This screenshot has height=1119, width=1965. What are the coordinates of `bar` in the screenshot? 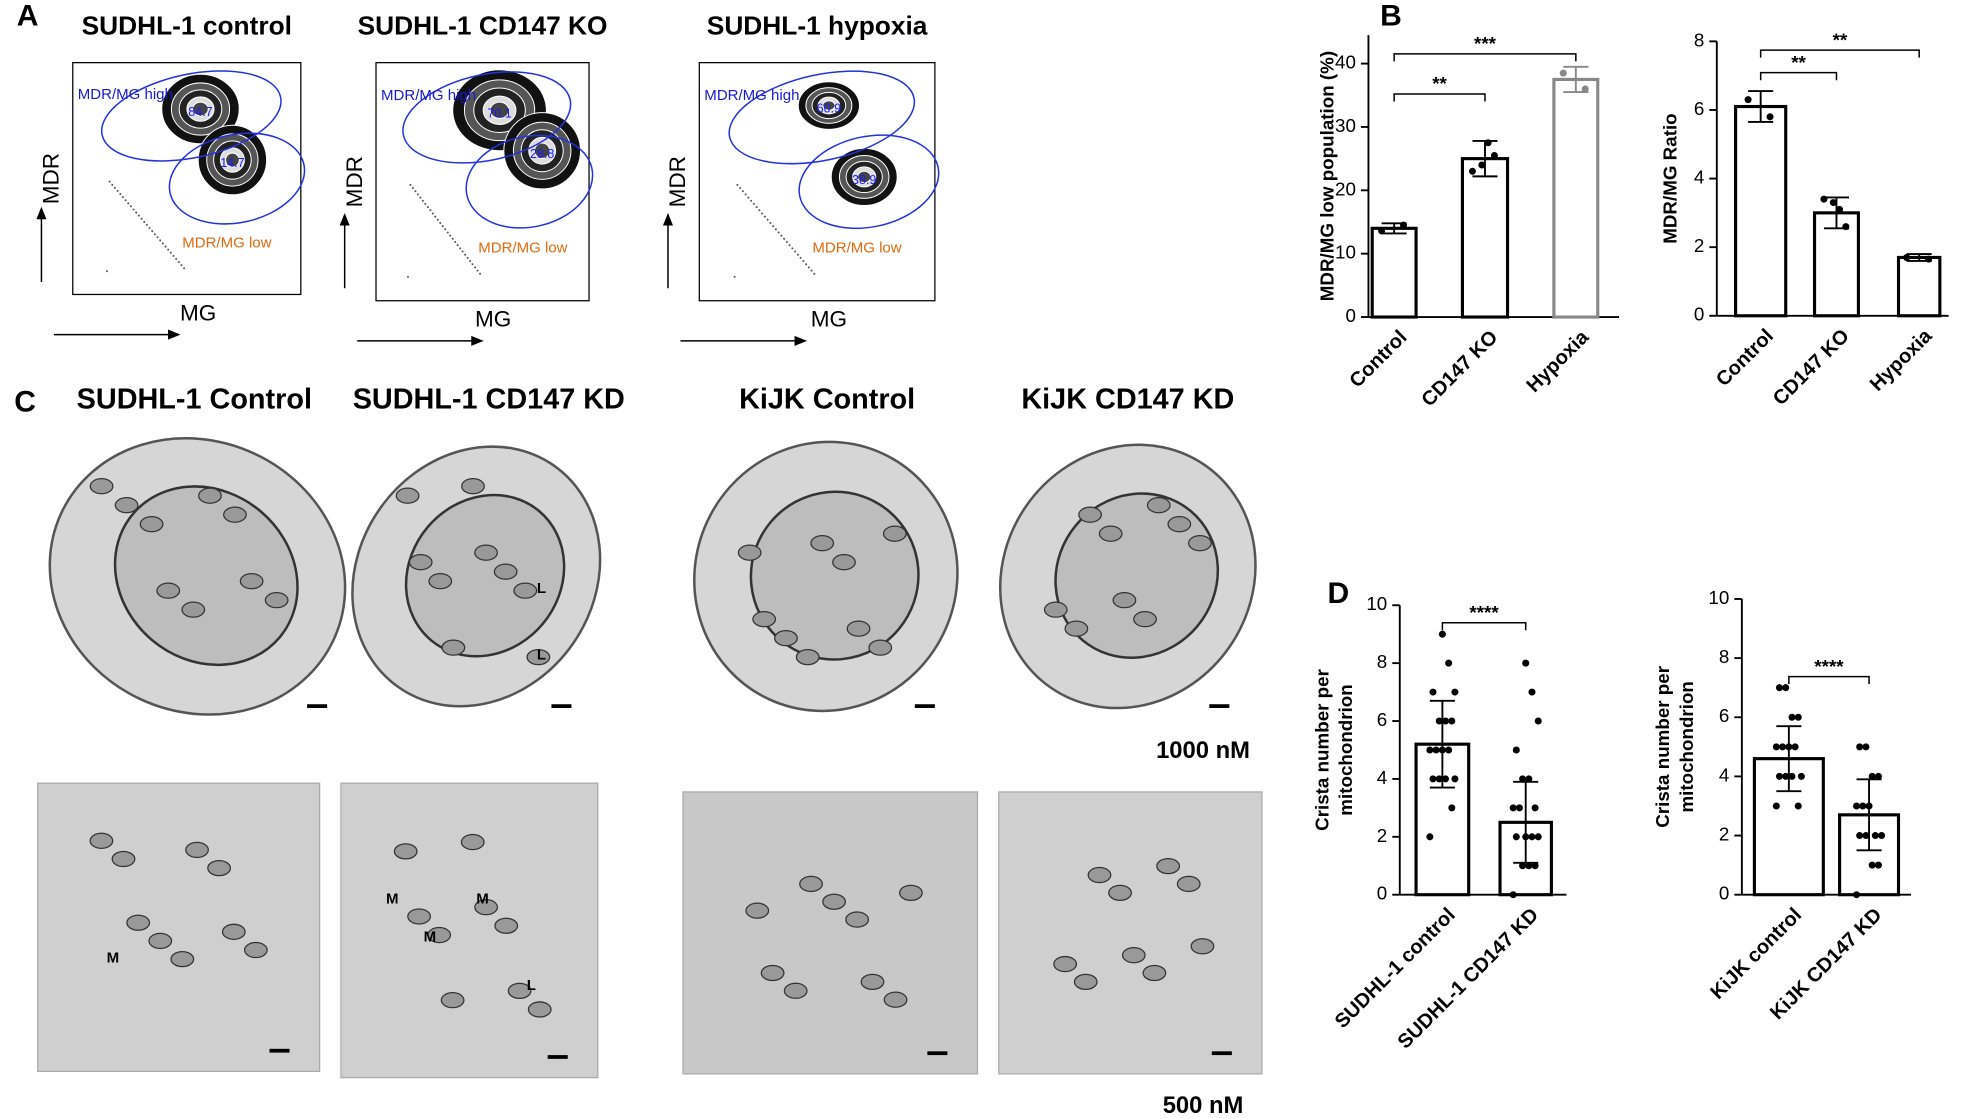 It's located at (1761, 211).